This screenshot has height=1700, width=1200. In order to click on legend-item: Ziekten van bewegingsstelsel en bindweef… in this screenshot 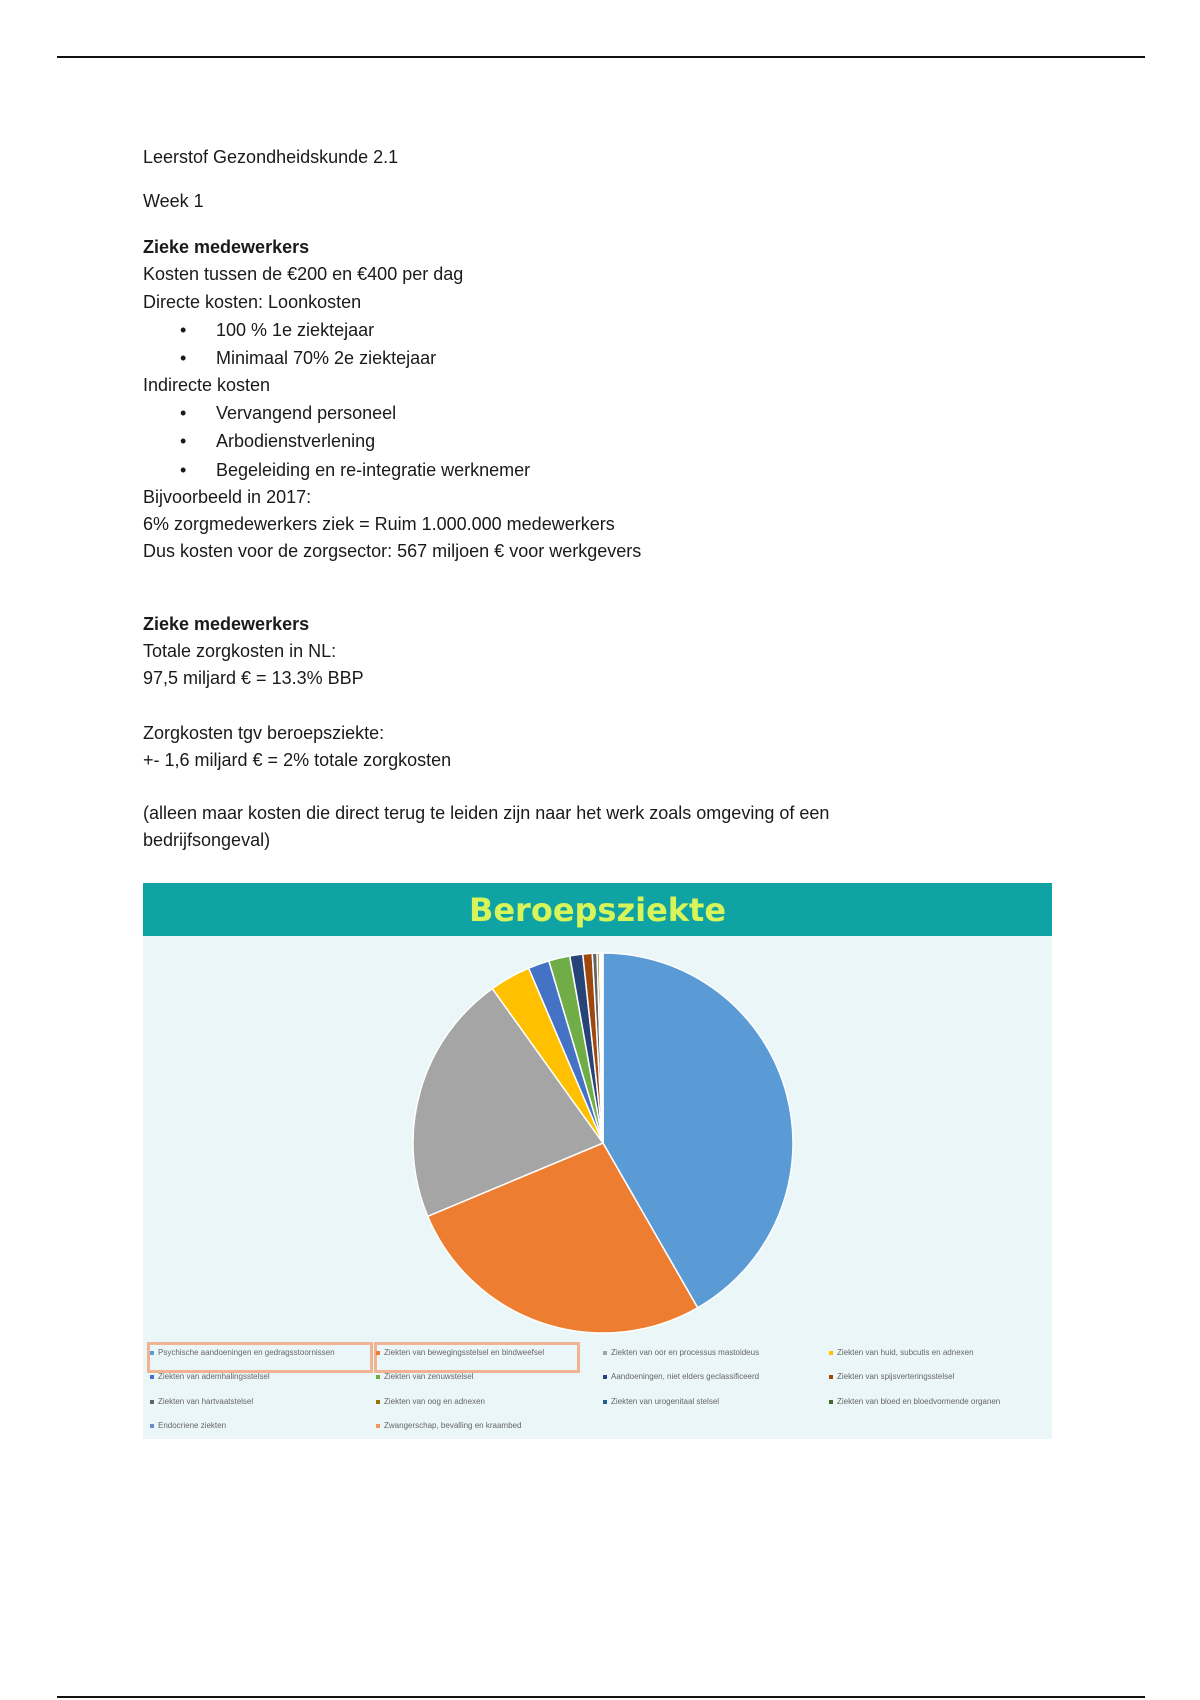, I will do `click(460, 1352)`.